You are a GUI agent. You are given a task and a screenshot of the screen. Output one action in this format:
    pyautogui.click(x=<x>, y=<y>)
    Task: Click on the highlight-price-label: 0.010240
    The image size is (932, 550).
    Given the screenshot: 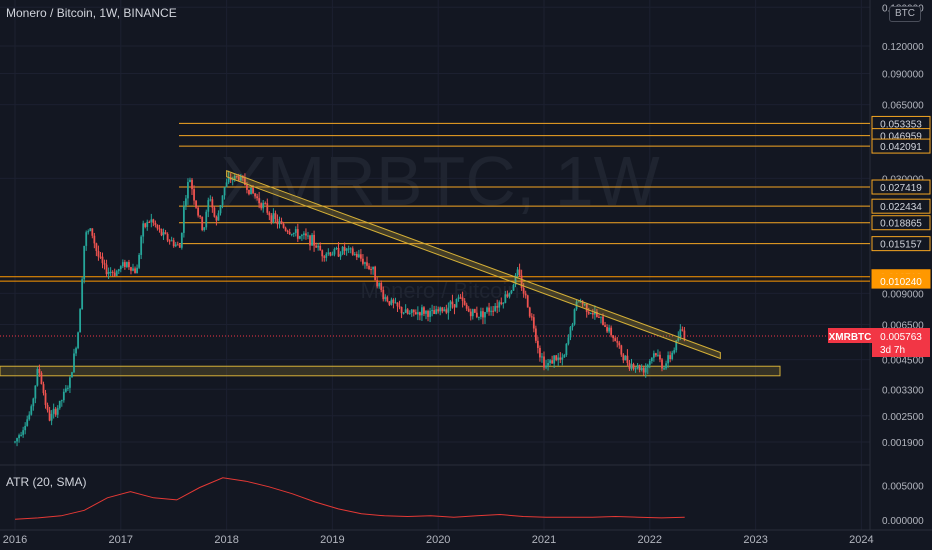 What is the action you would take?
    pyautogui.click(x=901, y=282)
    